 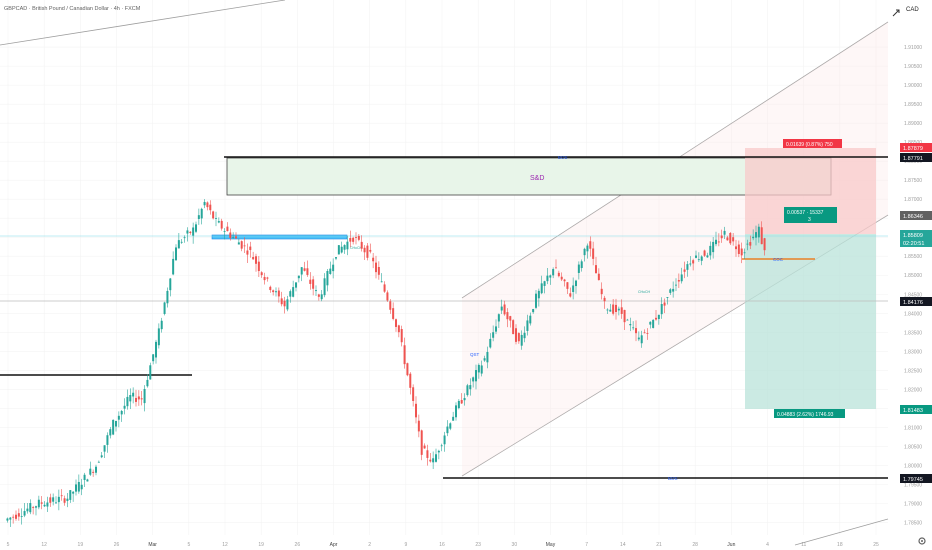 What do you see at coordinates (529, 176) in the screenshot?
I see `supply-demand-zone` at bounding box center [529, 176].